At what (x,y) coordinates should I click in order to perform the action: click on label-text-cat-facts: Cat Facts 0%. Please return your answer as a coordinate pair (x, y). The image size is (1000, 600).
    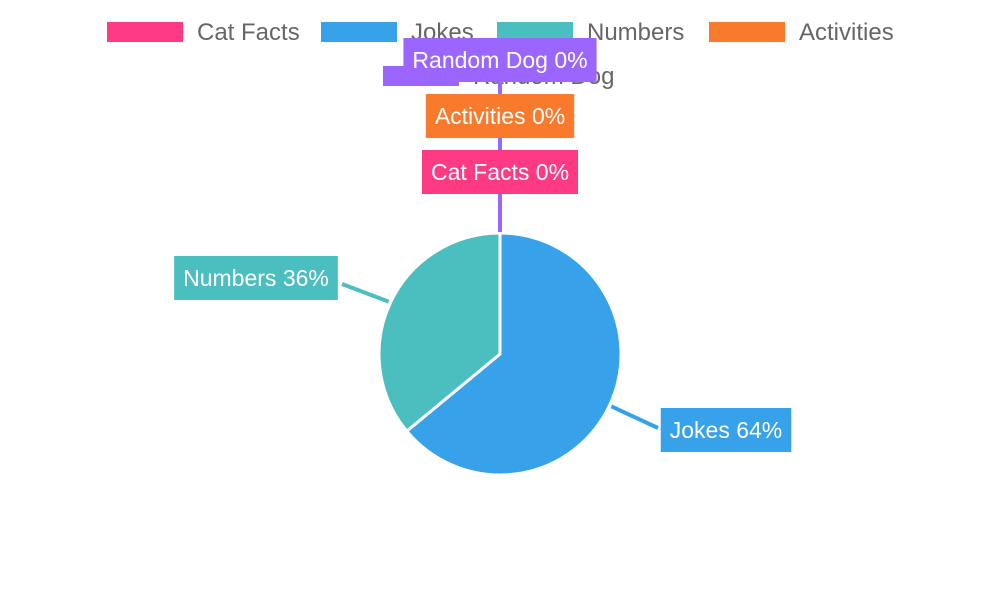
    Looking at the image, I should click on (500, 172).